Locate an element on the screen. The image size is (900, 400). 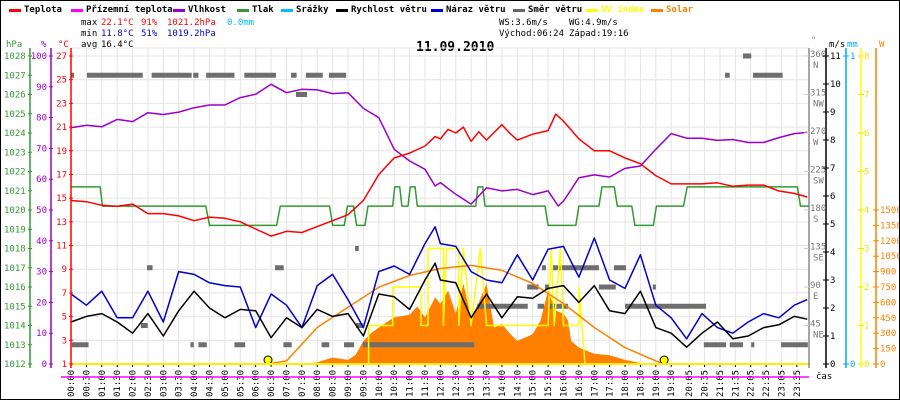
humidity-tick-label: 40 is located at coordinates (41, 242).